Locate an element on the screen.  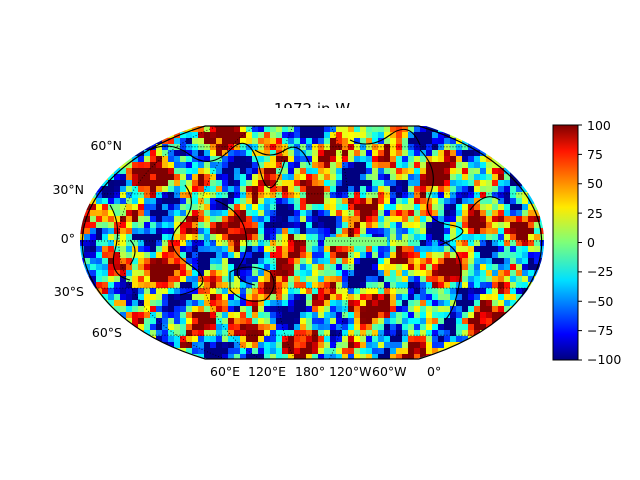
lat-label-60s: 60°S is located at coordinates (106, 332).